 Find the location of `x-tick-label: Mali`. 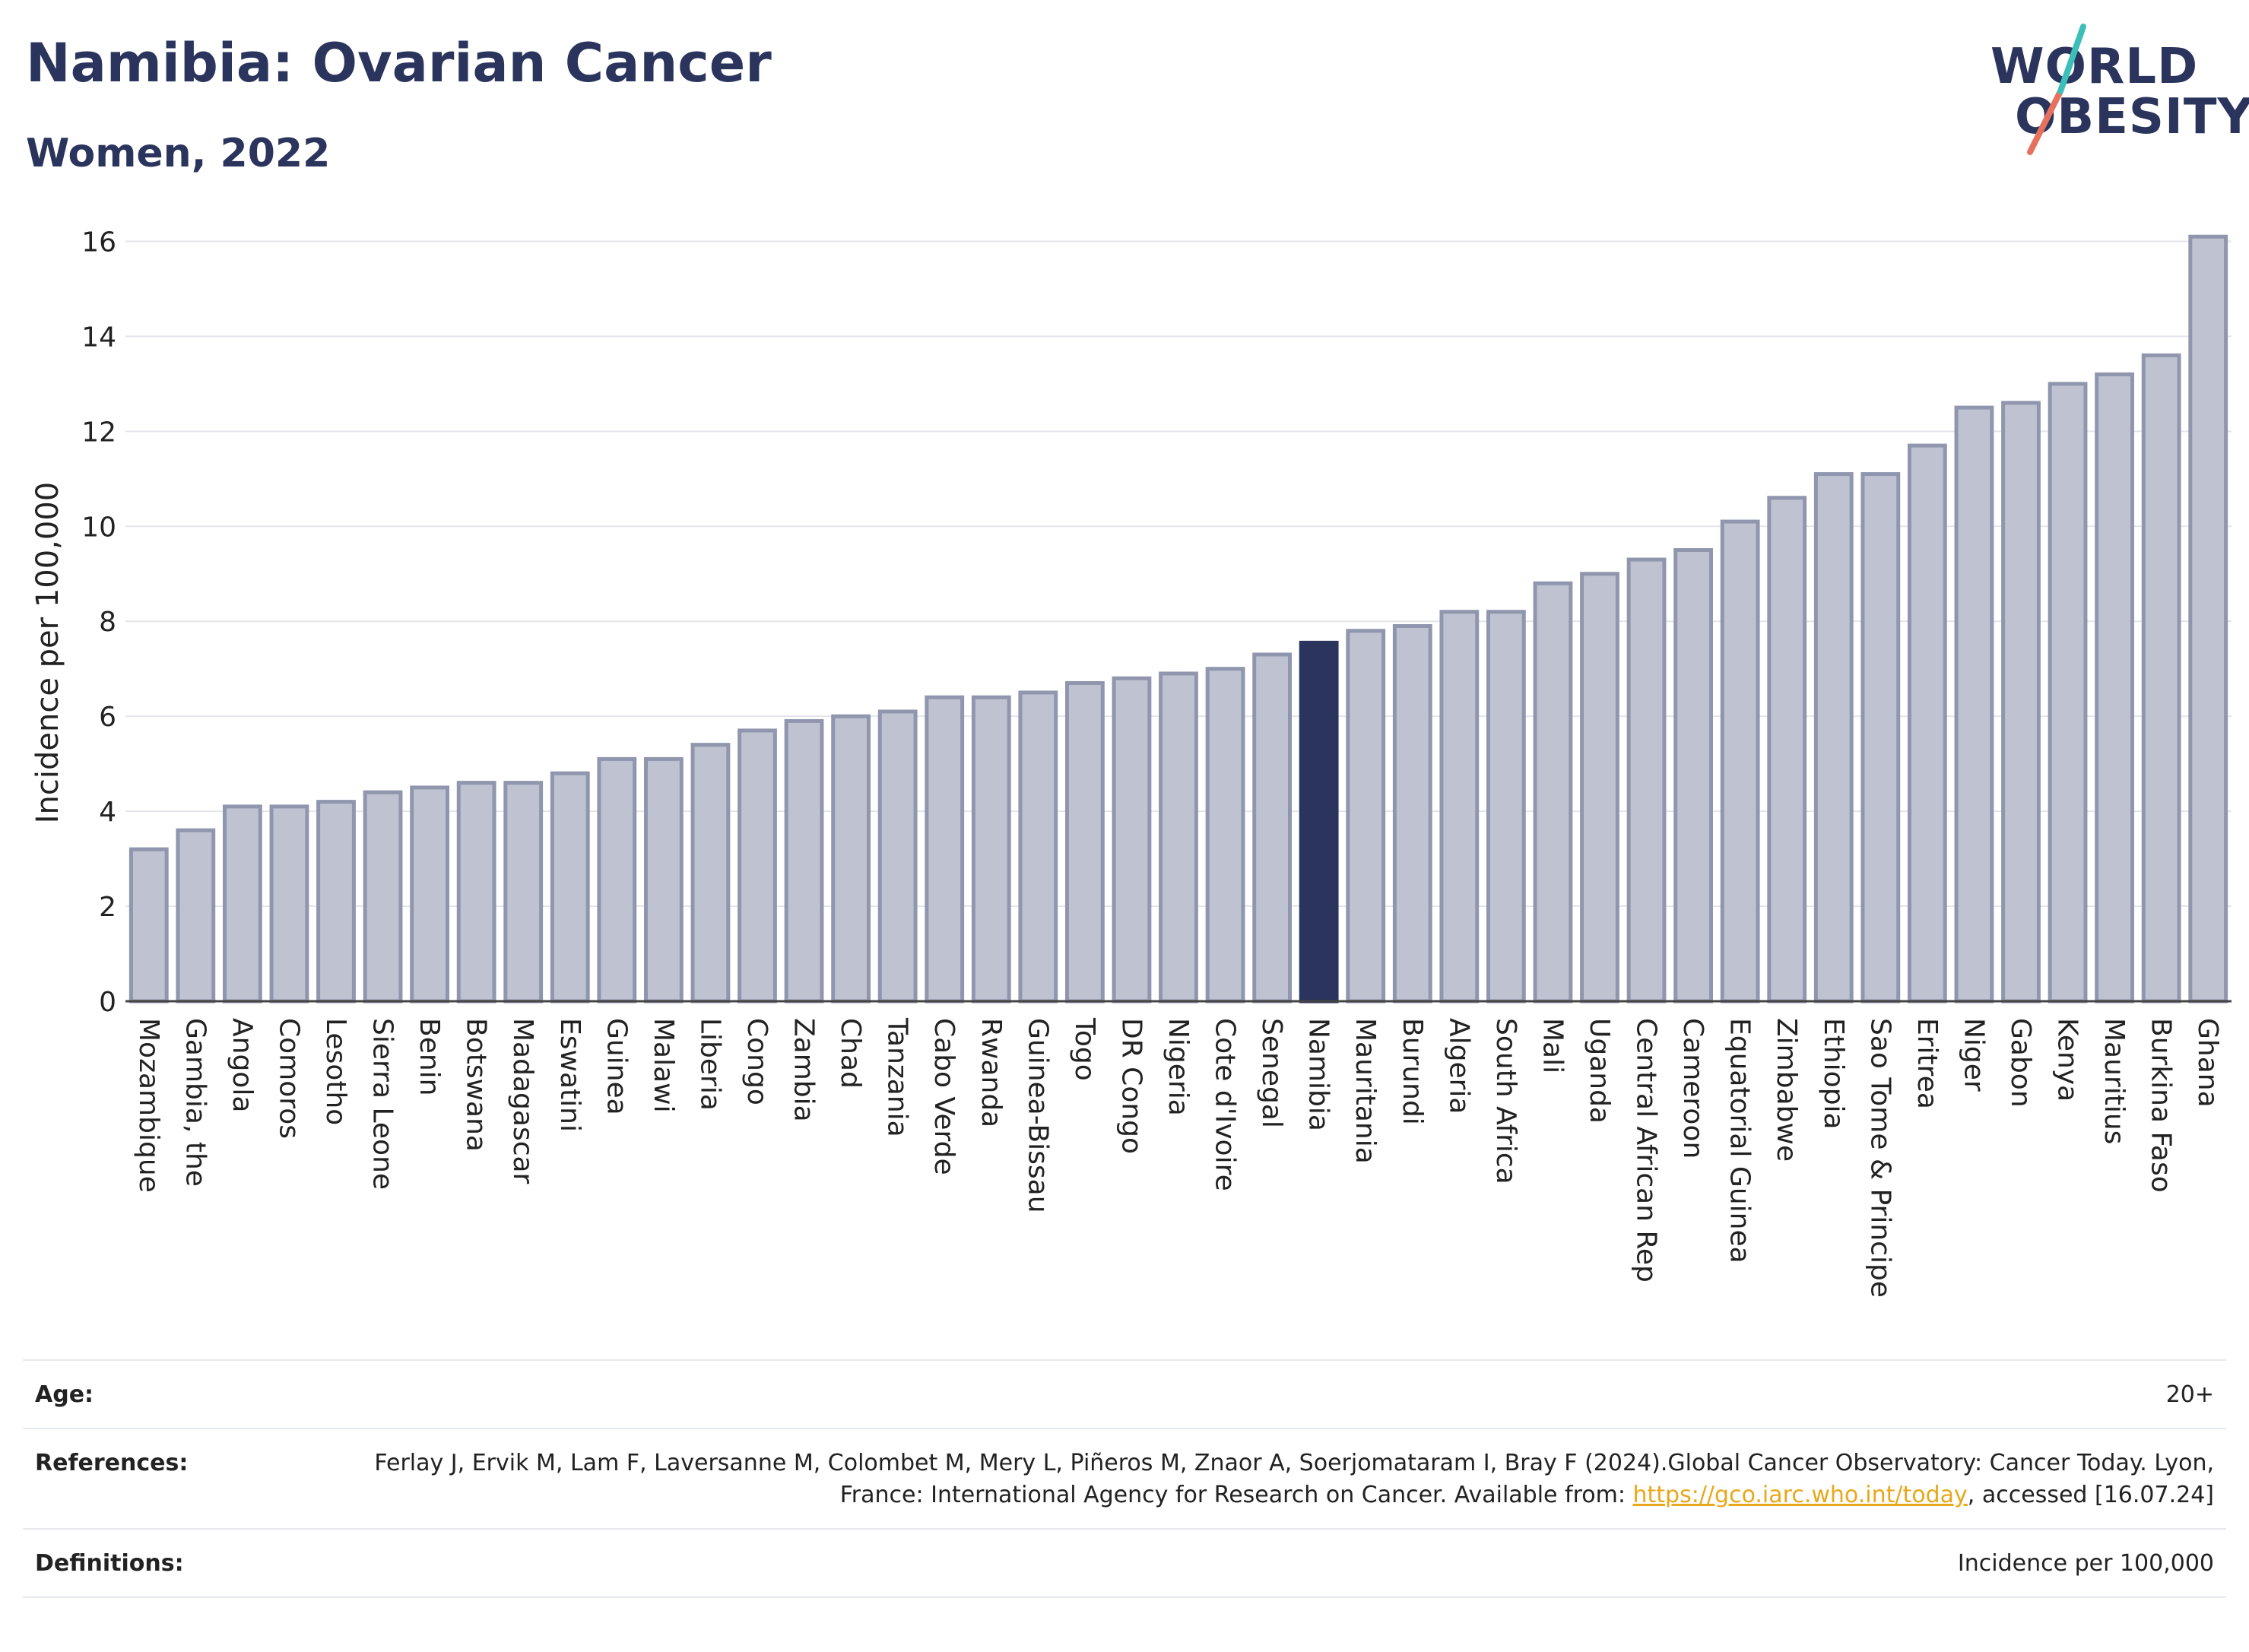

x-tick-label: Mali is located at coordinates (1552, 1045).